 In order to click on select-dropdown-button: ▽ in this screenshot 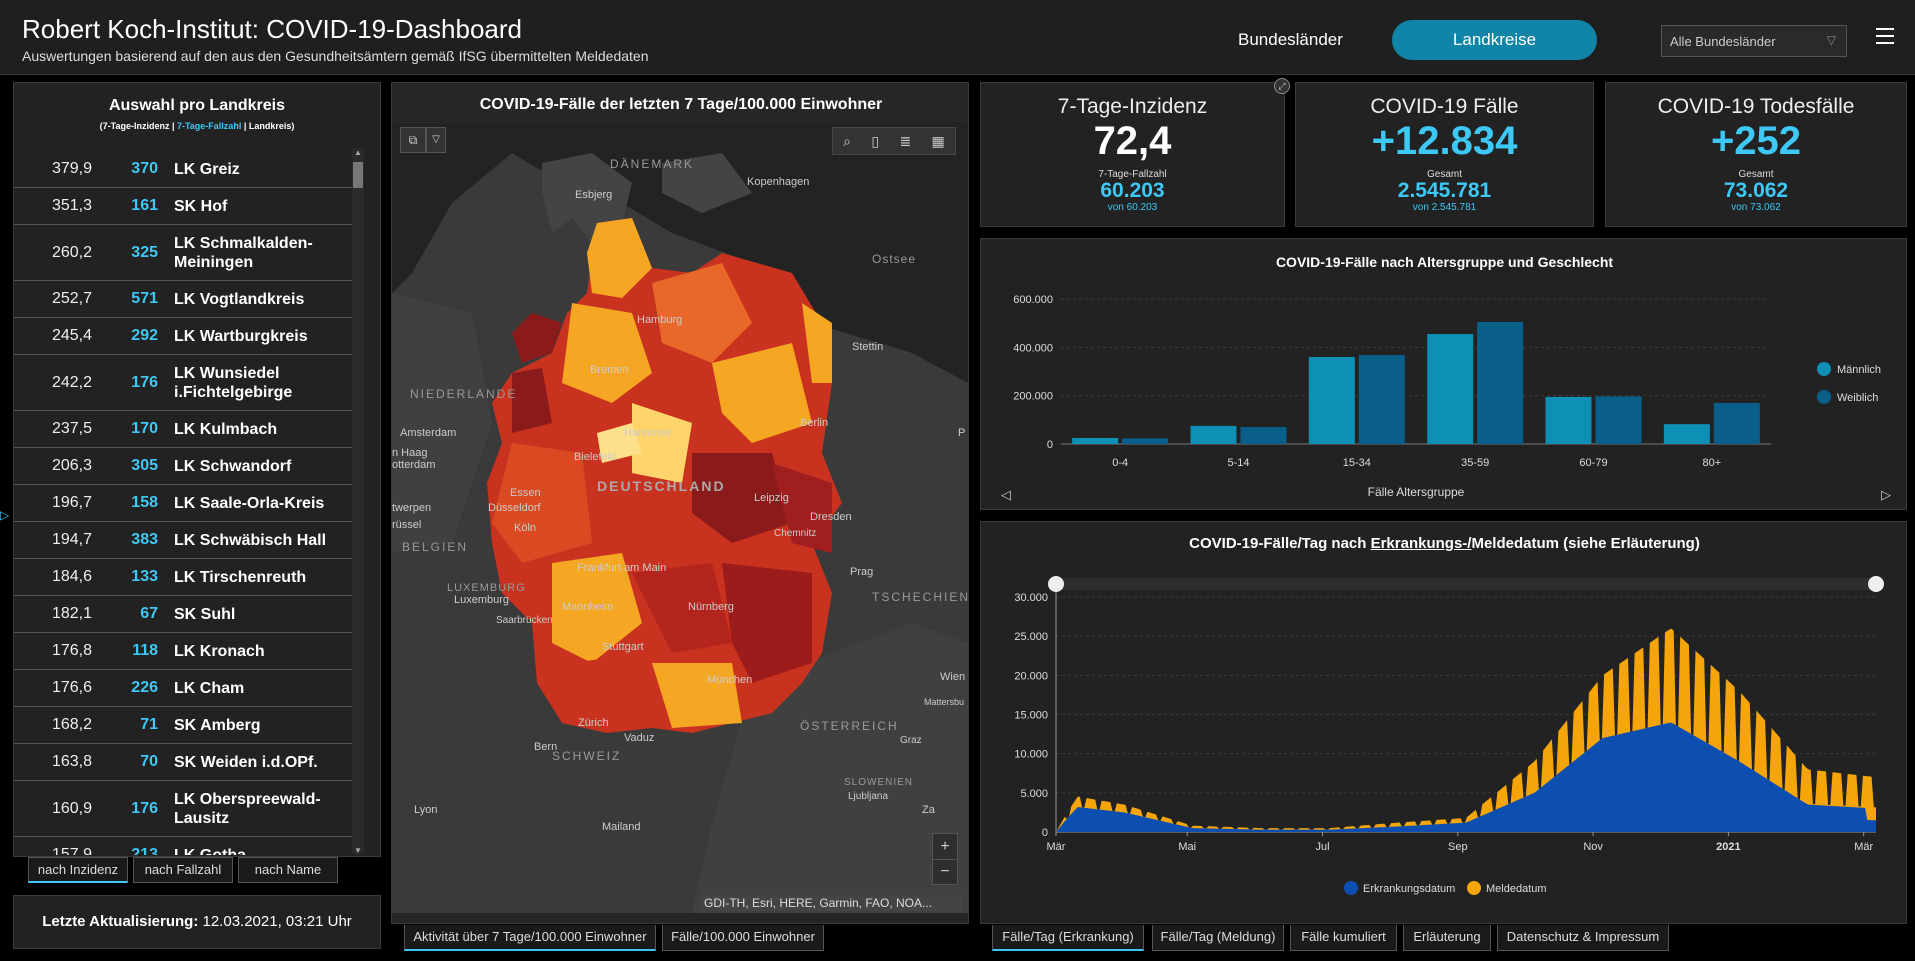, I will do `click(436, 140)`.